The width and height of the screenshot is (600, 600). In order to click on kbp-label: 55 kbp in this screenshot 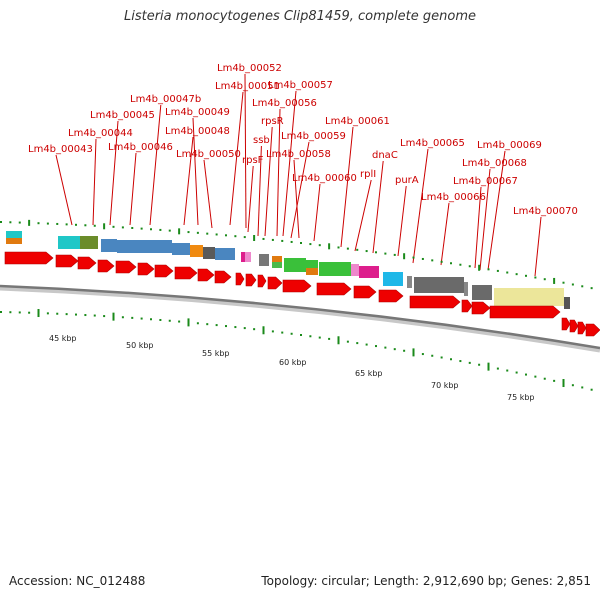, I will do `click(216, 353)`.